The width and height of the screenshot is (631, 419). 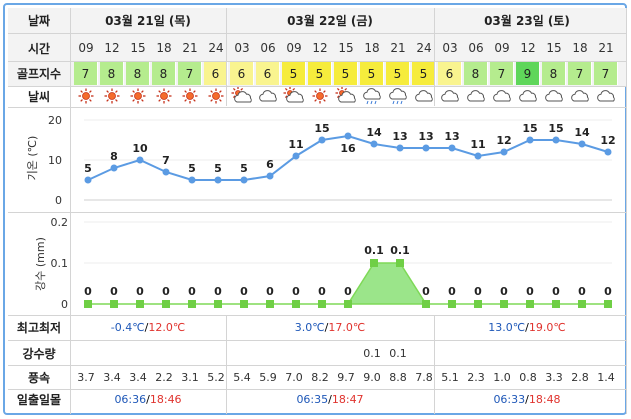 What do you see at coordinates (60, 222) in the screenshot?
I see `precip-tick-label: 0.2` at bounding box center [60, 222].